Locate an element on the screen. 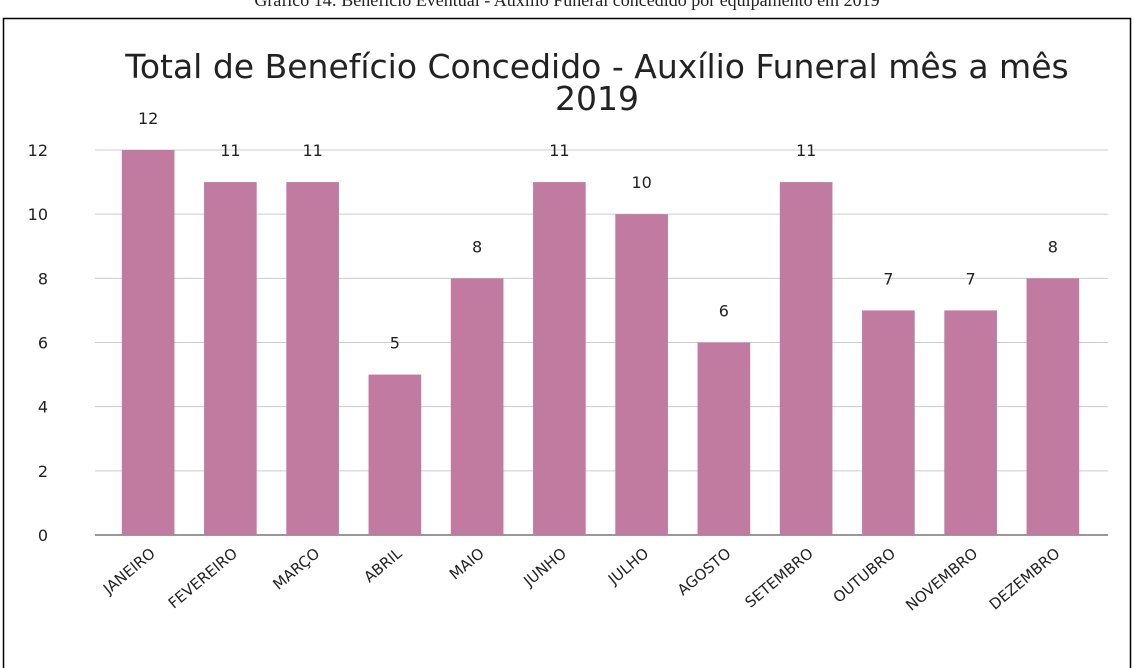 Image resolution: width=1134 pixels, height=668 pixels. y-tick-label: 6 is located at coordinates (43, 343).